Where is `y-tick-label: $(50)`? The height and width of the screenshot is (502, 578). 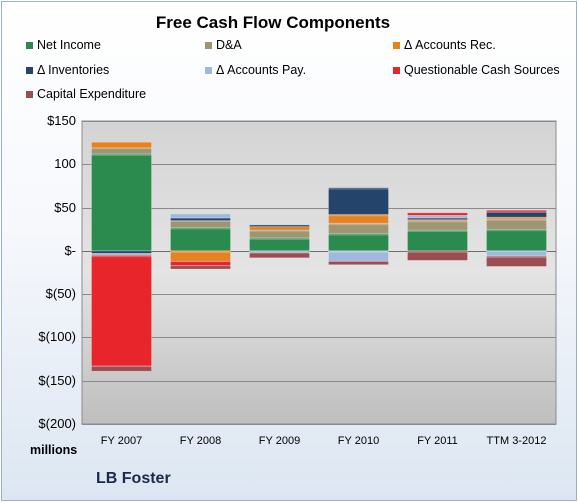 y-tick-label: $(50) is located at coordinates (60, 294).